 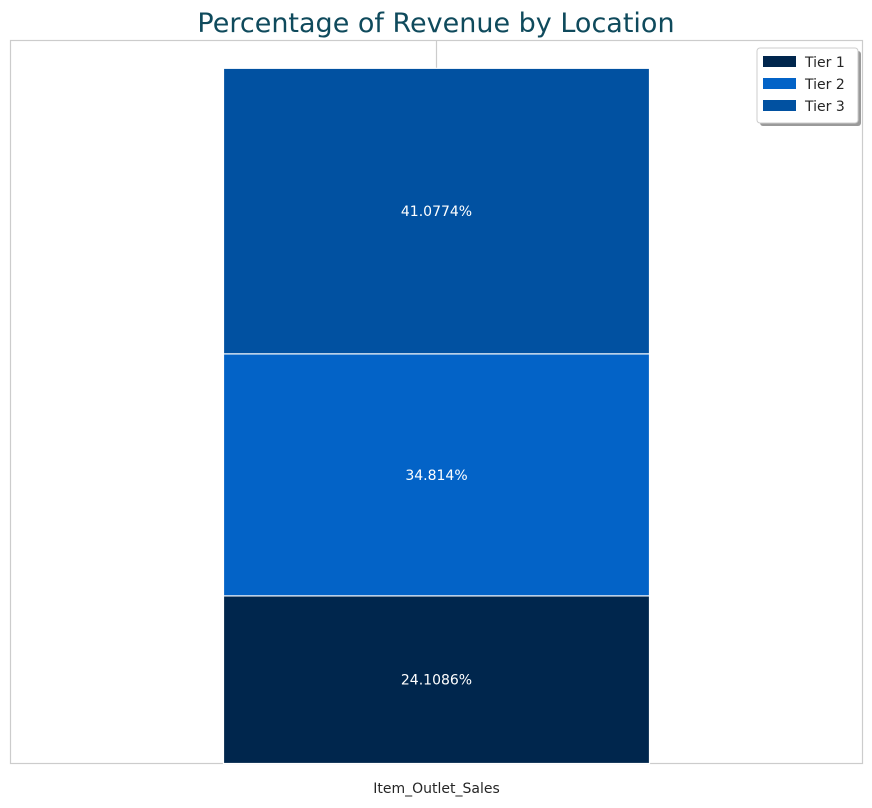 I want to click on legend-label: Tier 1, so click(x=824, y=63).